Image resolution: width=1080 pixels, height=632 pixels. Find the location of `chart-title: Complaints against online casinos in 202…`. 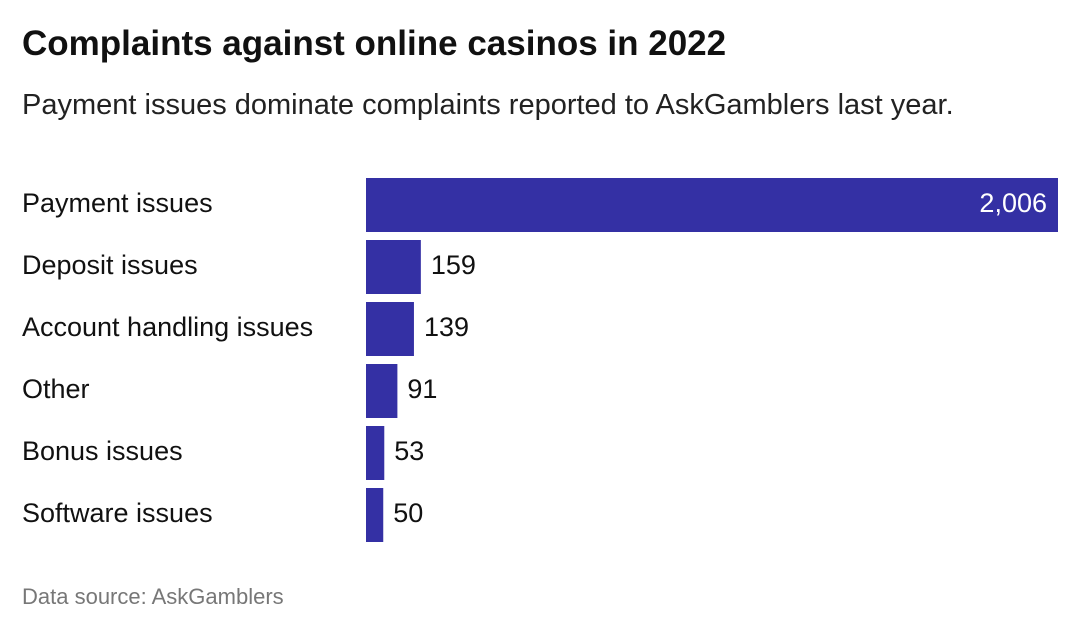

chart-title: Complaints against online casinos in 202… is located at coordinates (374, 43).